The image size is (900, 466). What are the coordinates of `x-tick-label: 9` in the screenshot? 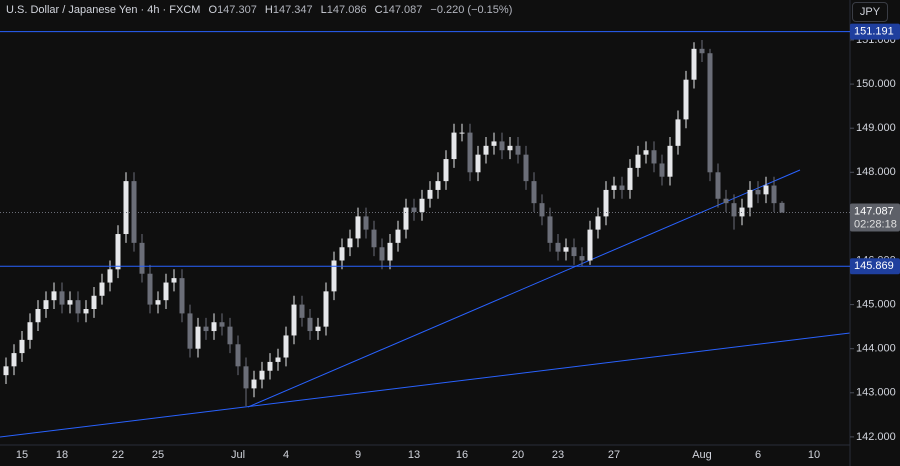 It's located at (358, 455).